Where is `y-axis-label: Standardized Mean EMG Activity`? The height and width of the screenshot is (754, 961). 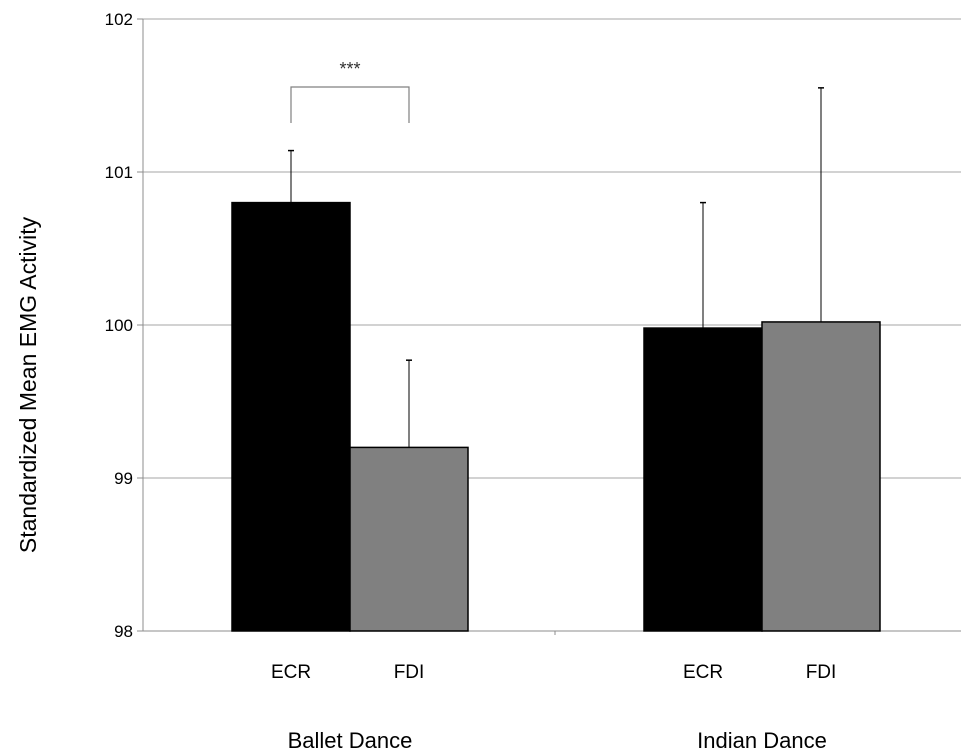 y-axis-label: Standardized Mean EMG Activity is located at coordinates (28, 384).